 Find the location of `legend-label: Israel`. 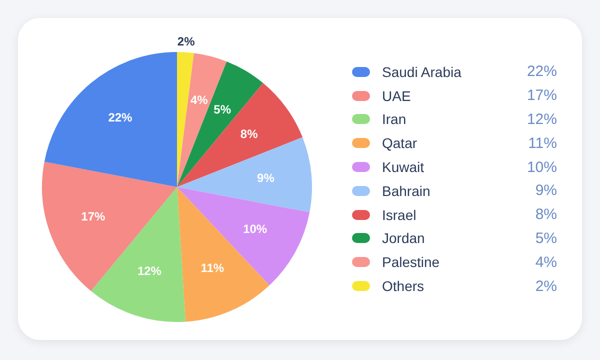

legend-label: Israel is located at coordinates (400, 214).